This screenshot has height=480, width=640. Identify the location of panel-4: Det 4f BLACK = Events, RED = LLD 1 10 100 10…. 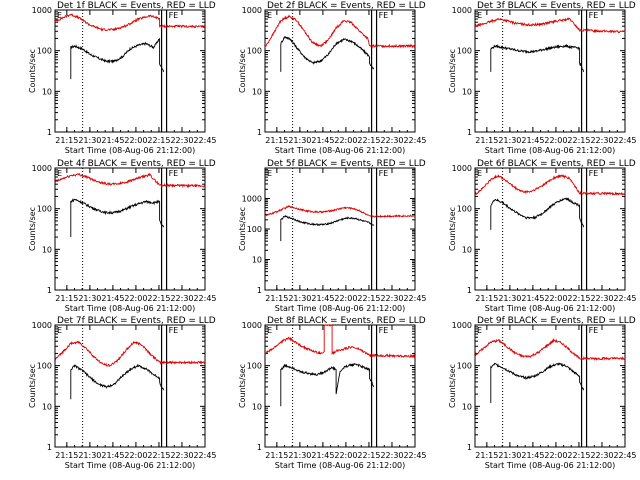
(122, 236).